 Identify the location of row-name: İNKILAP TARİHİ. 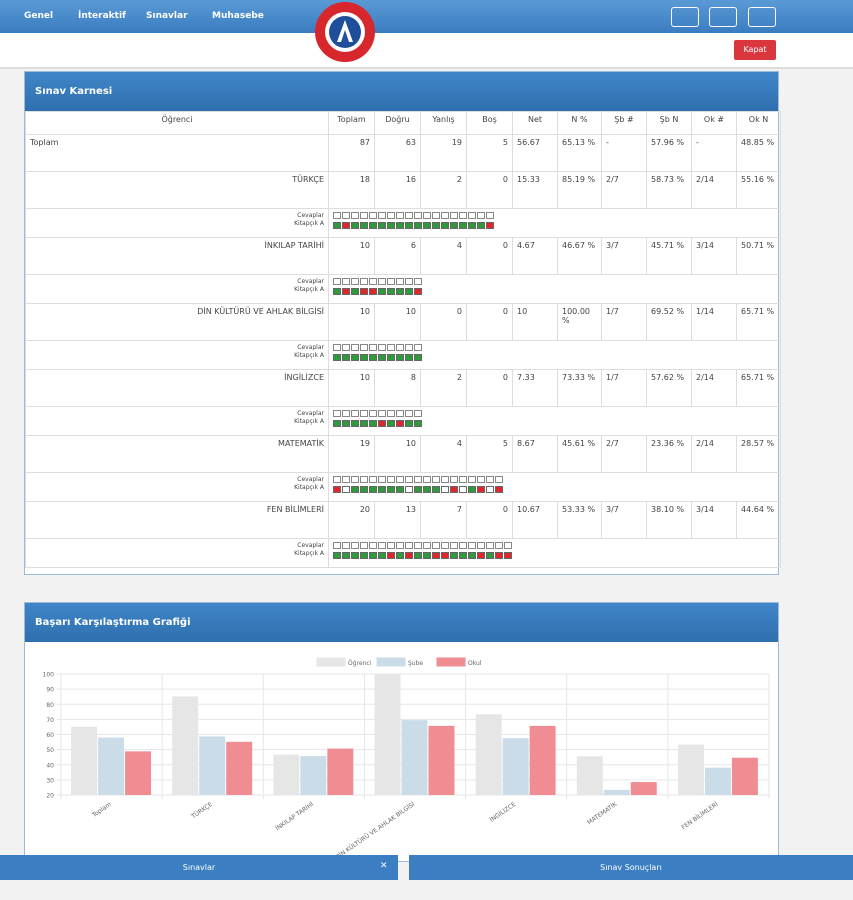
(177, 256).